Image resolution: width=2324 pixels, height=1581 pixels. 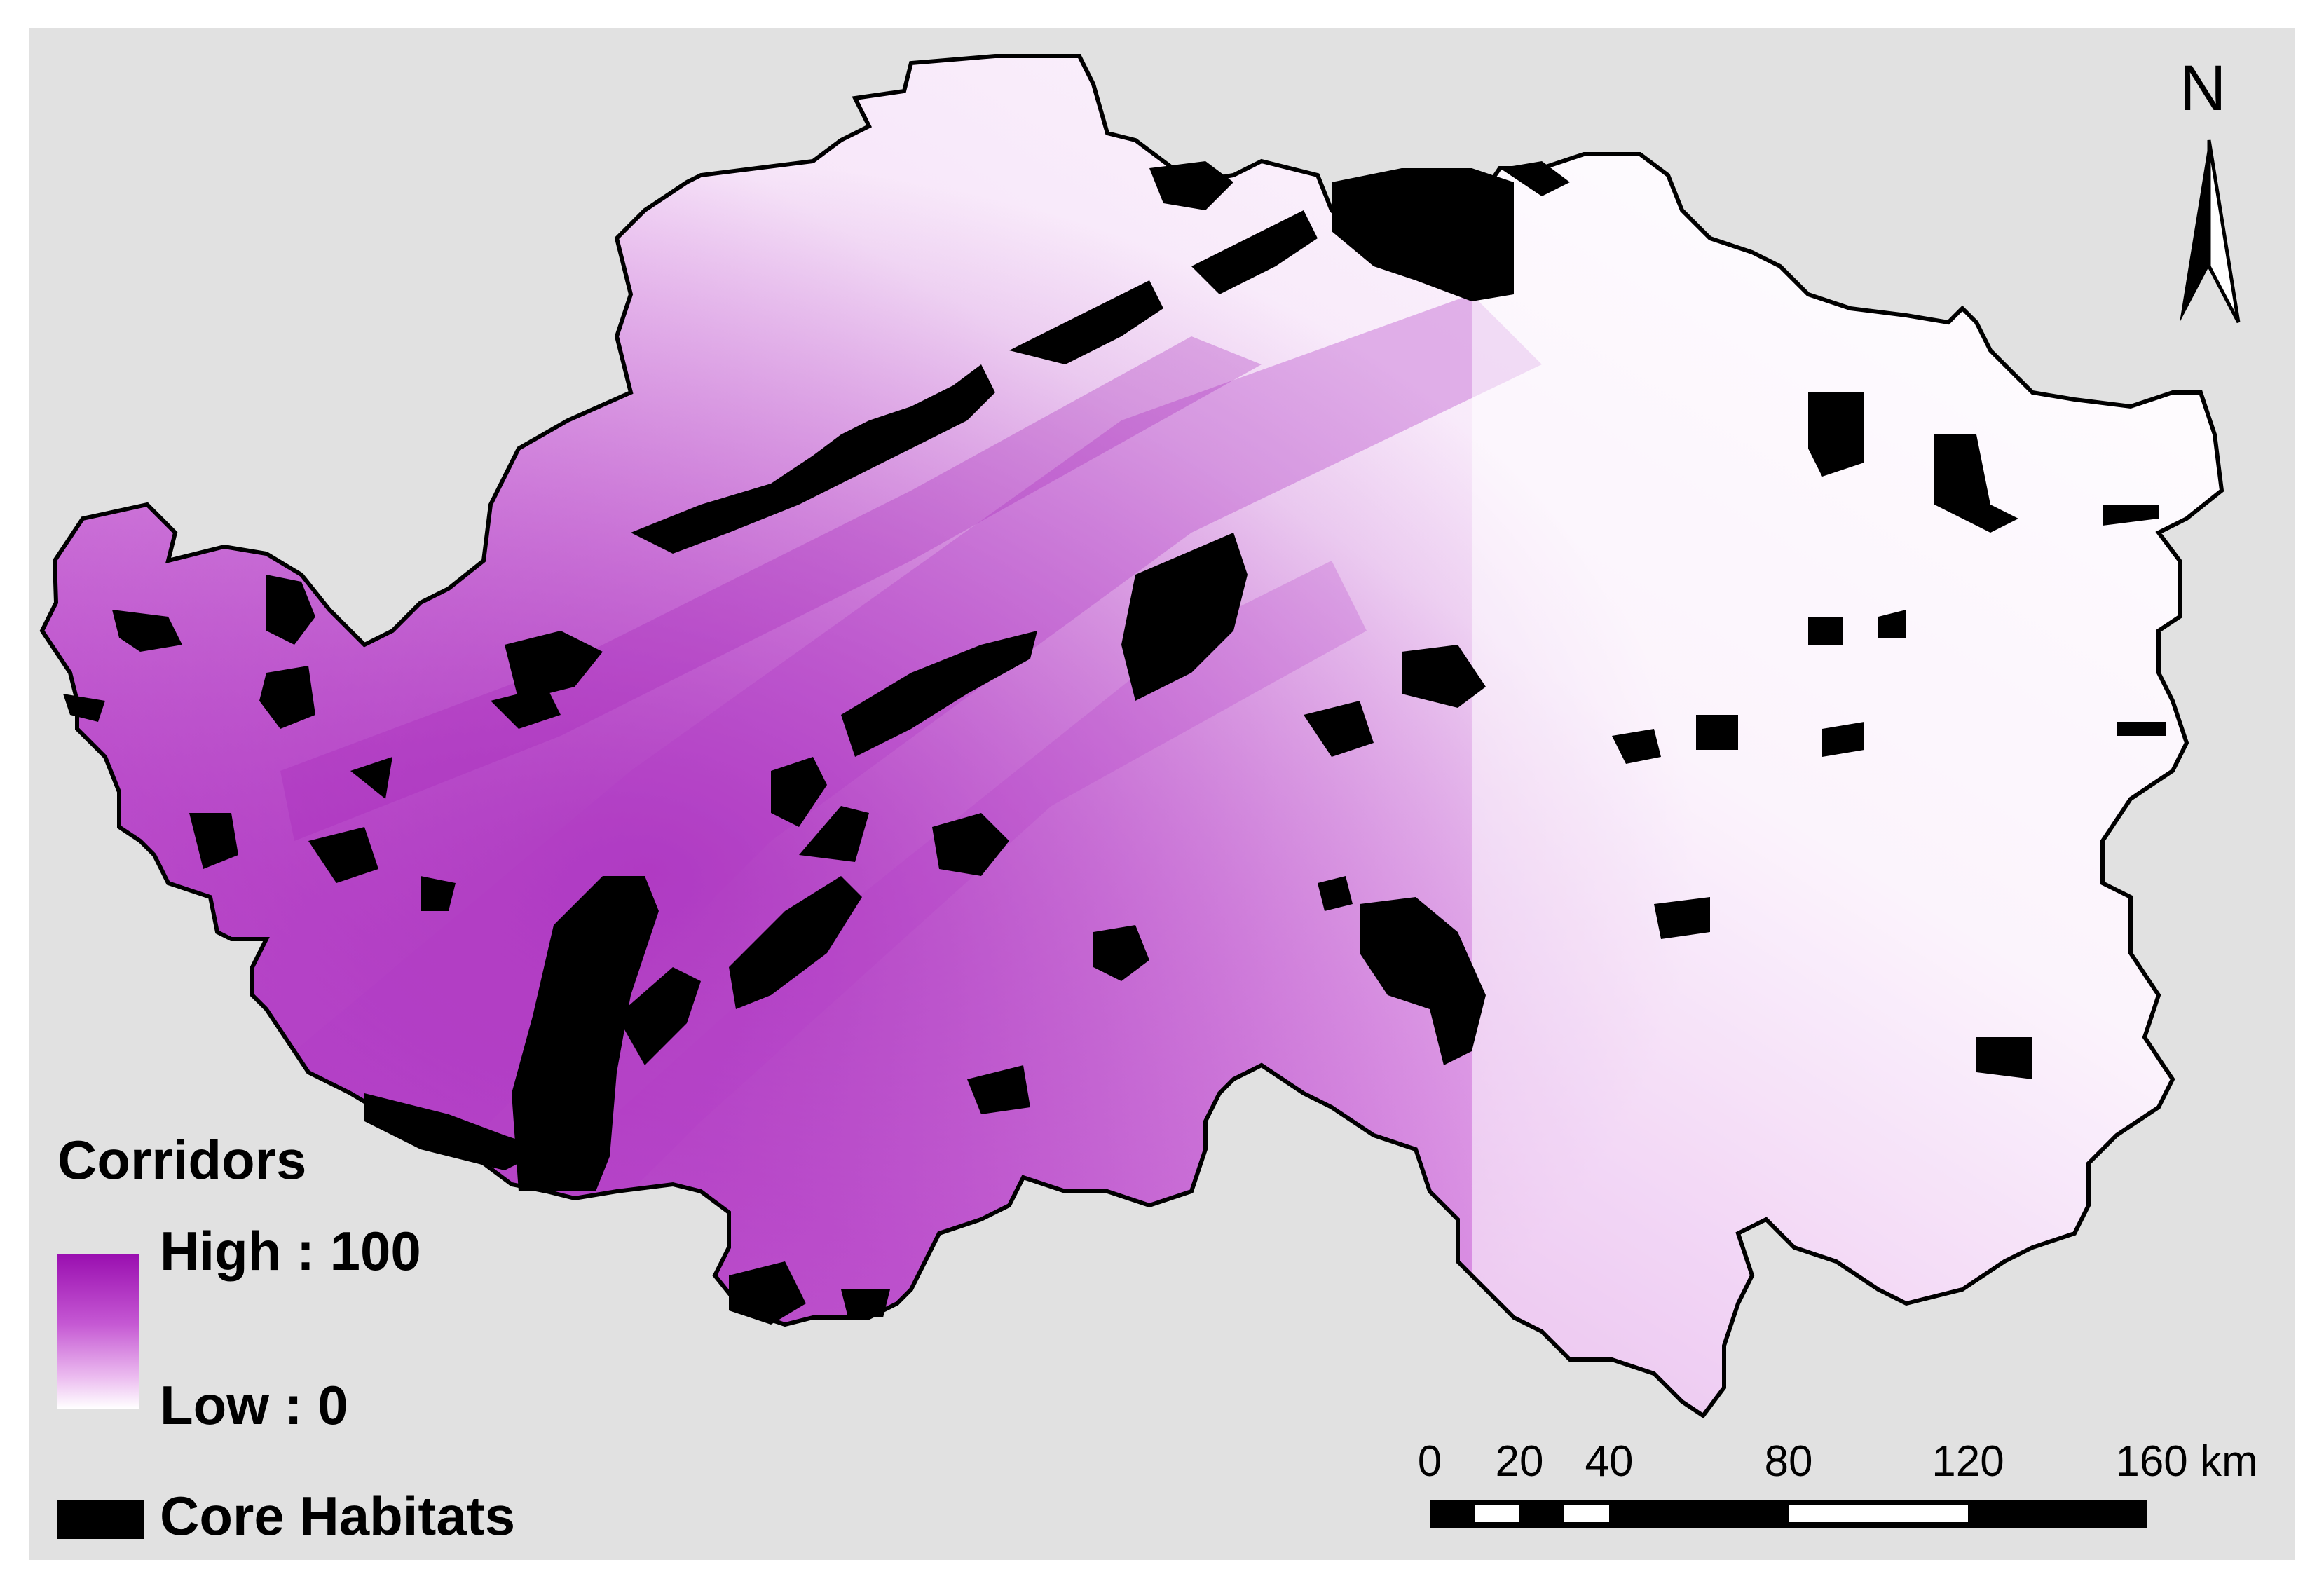 What do you see at coordinates (1609, 1461) in the screenshot?
I see `scale-label: 40` at bounding box center [1609, 1461].